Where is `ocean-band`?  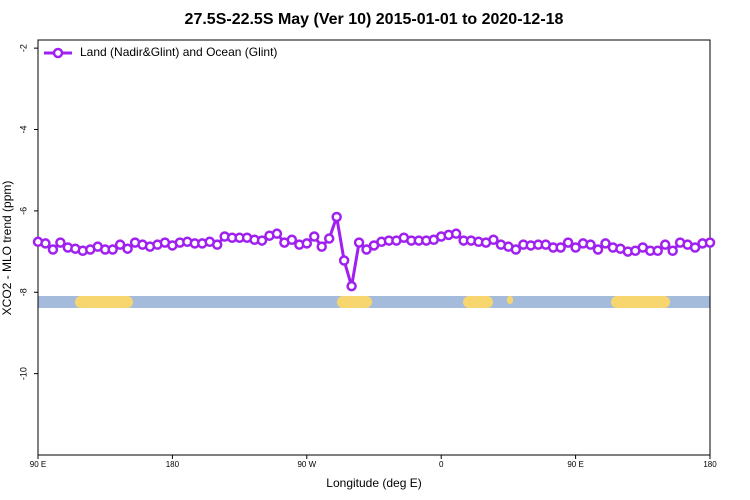 ocean-band is located at coordinates (374, 302).